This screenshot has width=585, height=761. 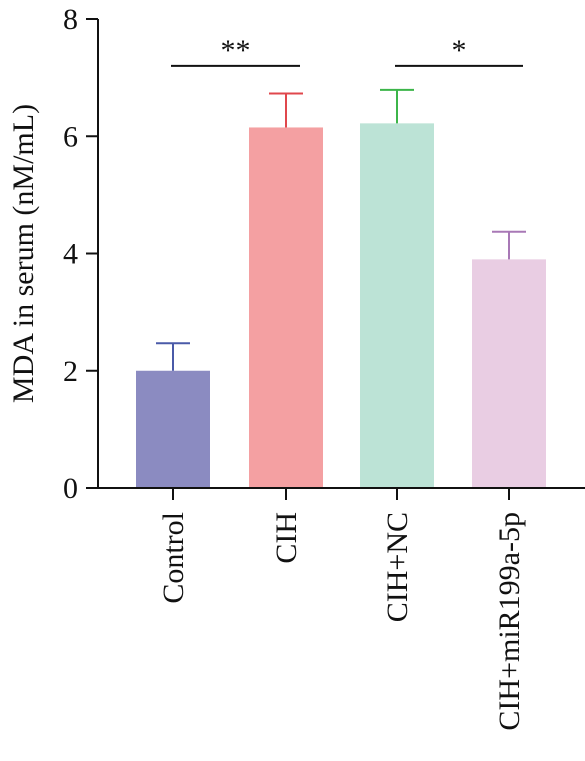 What do you see at coordinates (347, 50) in the screenshot?
I see `significance-layer: ** *` at bounding box center [347, 50].